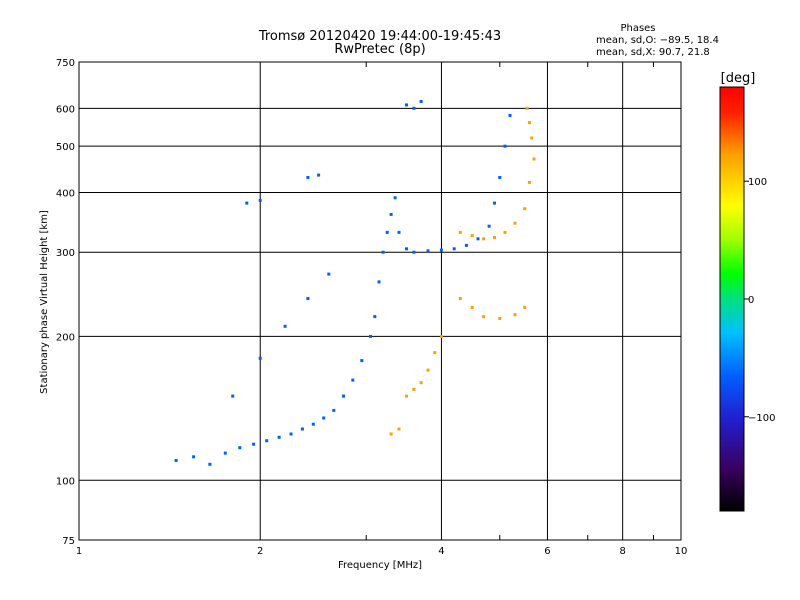 The image size is (800, 600). I want to click on x-tick-label: 6, so click(547, 551).